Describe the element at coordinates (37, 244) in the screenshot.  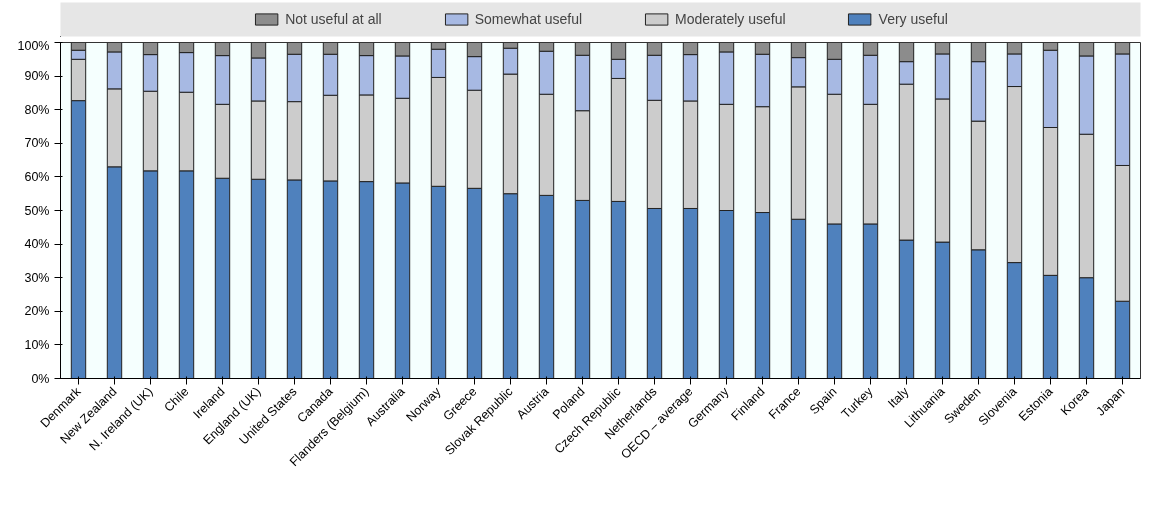
I see `y-tick-label: 40%` at that location.